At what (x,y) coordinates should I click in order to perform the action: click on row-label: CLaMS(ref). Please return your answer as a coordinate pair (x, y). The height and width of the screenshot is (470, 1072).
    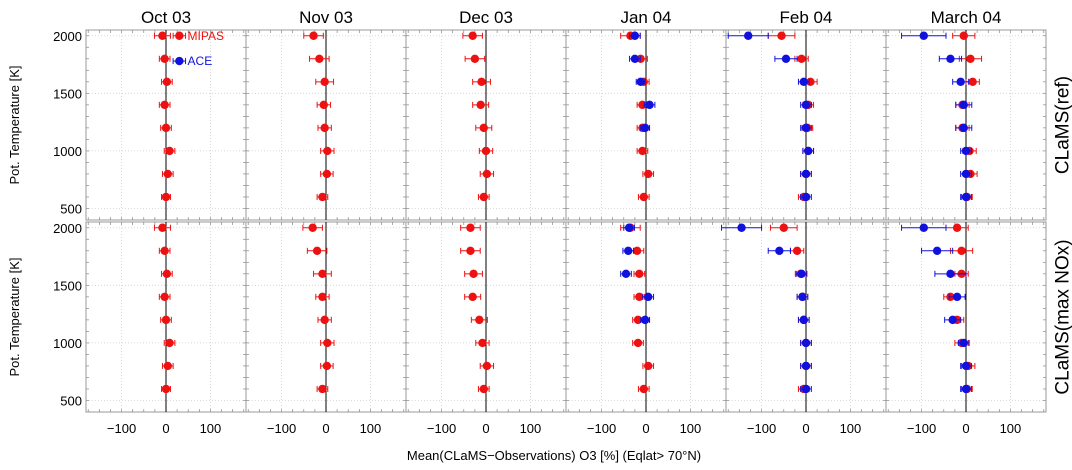
    Looking at the image, I should click on (1062, 125).